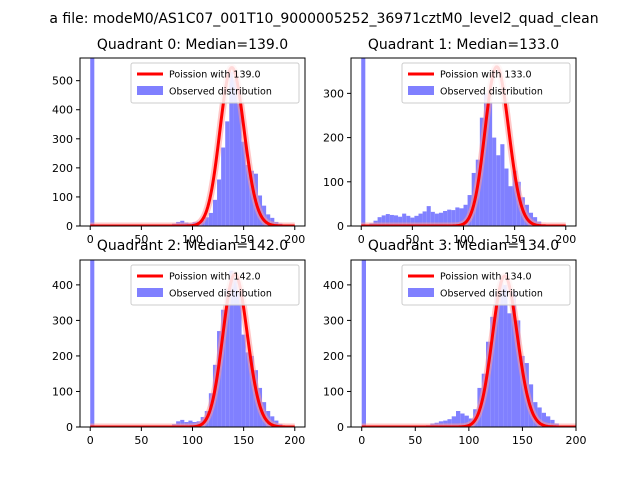 This screenshot has width=640, height=480. Describe the element at coordinates (486, 277) in the screenshot. I see `legend-poisson-label: Poission with 134.0` at that location.